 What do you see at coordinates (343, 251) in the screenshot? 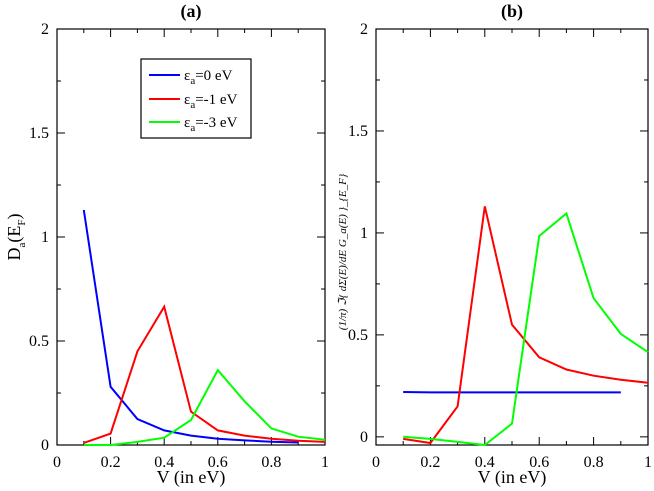
I see `panel-b-ylabel: (1/π) ℑ{ dΣ(E)/dE G_a(E) }_{E_F}` at bounding box center [343, 251].